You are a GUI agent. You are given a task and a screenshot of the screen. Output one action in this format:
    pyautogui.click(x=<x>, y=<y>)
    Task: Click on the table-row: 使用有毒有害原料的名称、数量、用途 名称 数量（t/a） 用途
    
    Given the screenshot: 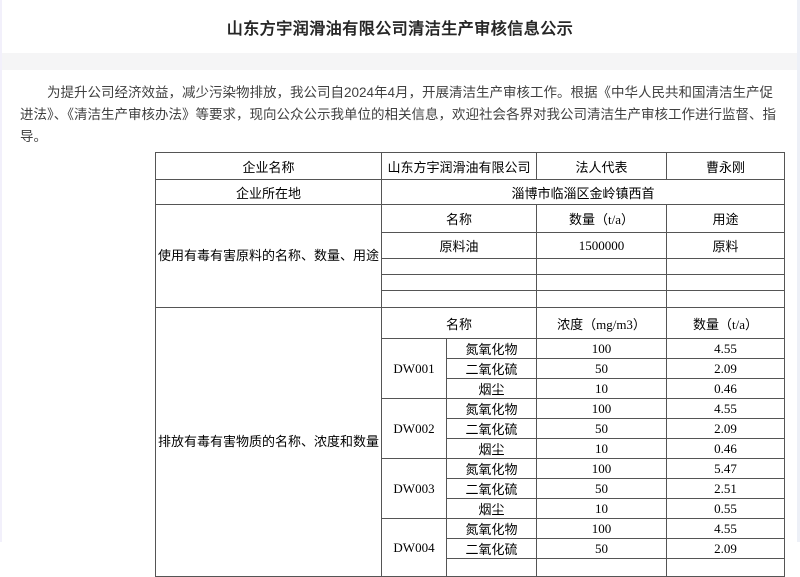 What is the action you would take?
    pyautogui.click(x=470, y=256)
    